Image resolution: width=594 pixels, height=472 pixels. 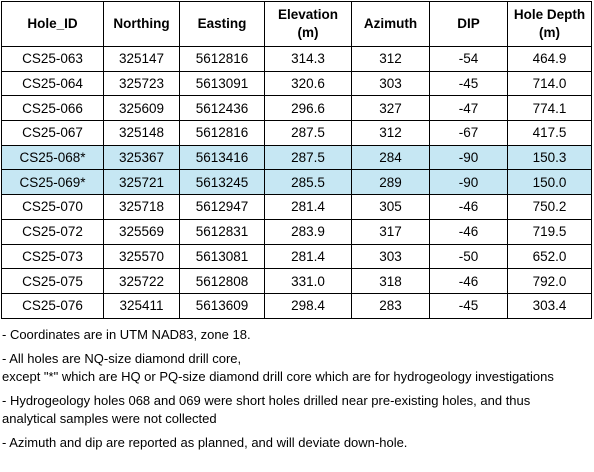 What do you see at coordinates (52, 157) in the screenshot?
I see `cell-hole-id: CS25-068*` at bounding box center [52, 157].